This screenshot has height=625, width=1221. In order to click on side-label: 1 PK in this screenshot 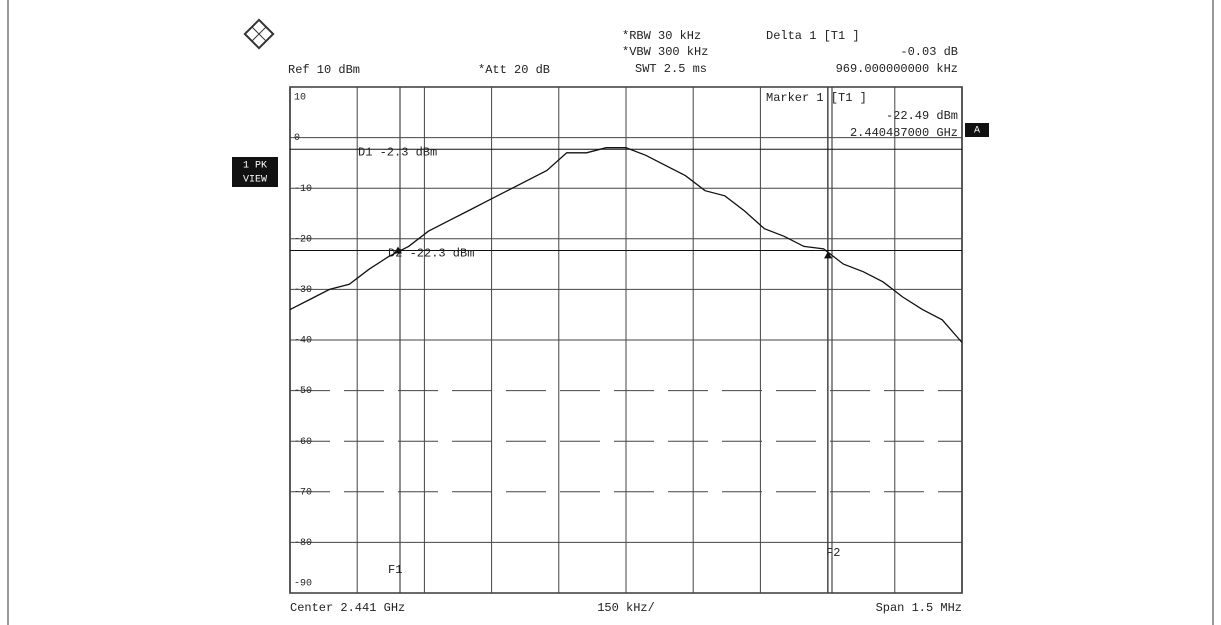, I will do `click(255, 166)`.